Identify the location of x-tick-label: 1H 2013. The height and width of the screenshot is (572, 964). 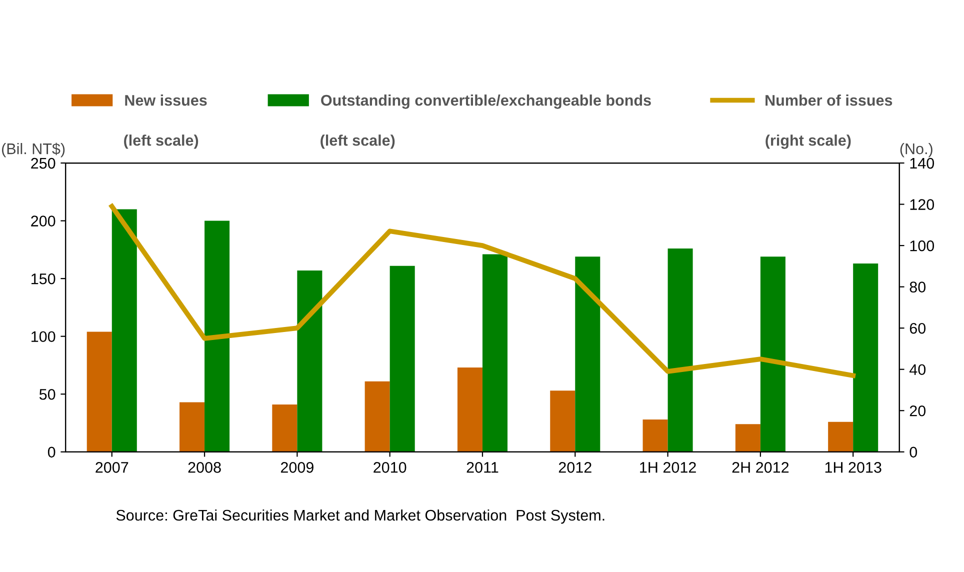
(853, 467).